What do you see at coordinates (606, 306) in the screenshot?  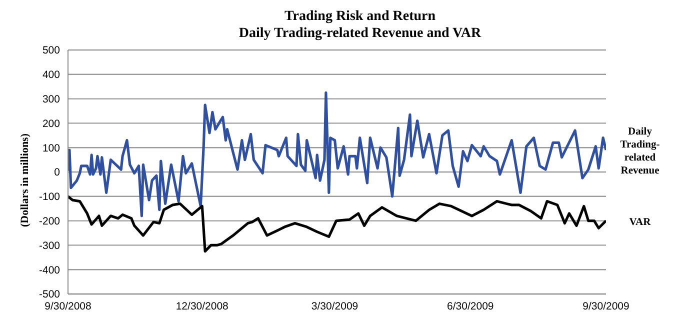 I see `x-tick-label: 9/30/2009` at bounding box center [606, 306].